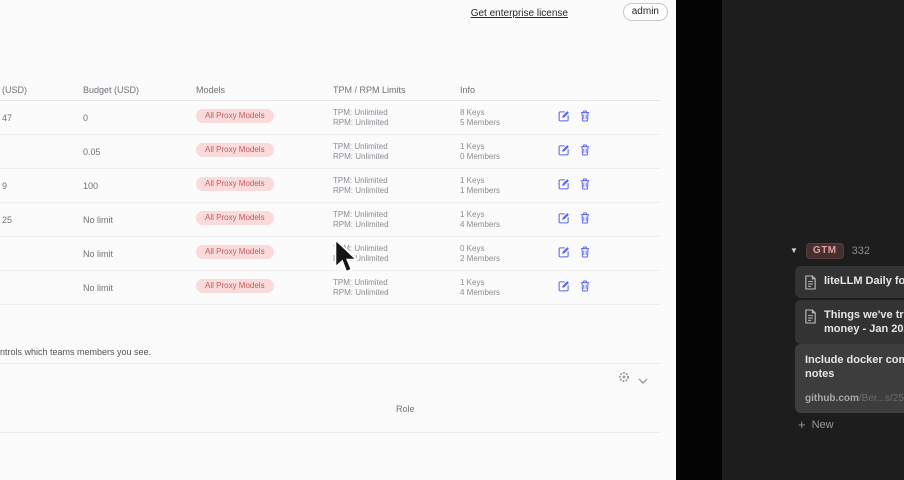  Describe the element at coordinates (864, 322) in the screenshot. I see `note-title: Things we've tried money - Jan 2023` at that location.